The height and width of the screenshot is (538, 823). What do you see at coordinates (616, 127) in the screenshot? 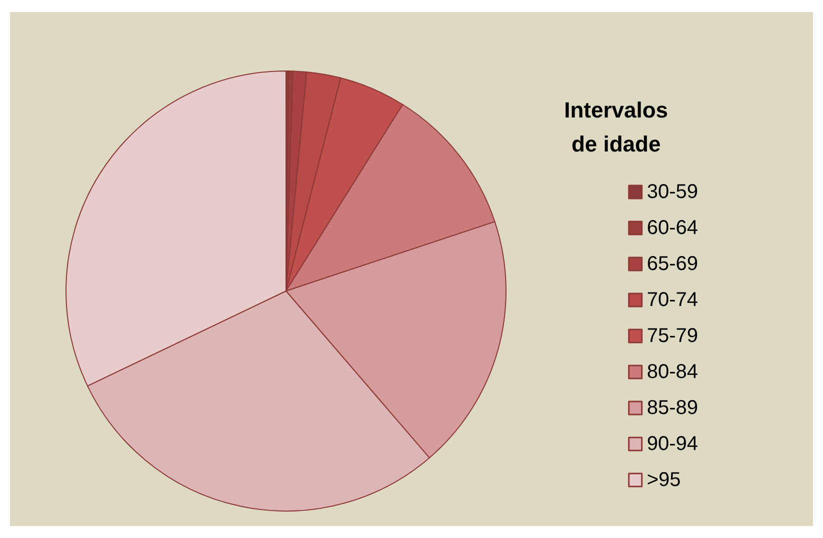
I see `legend-title: Intervalos de idade` at bounding box center [616, 127].